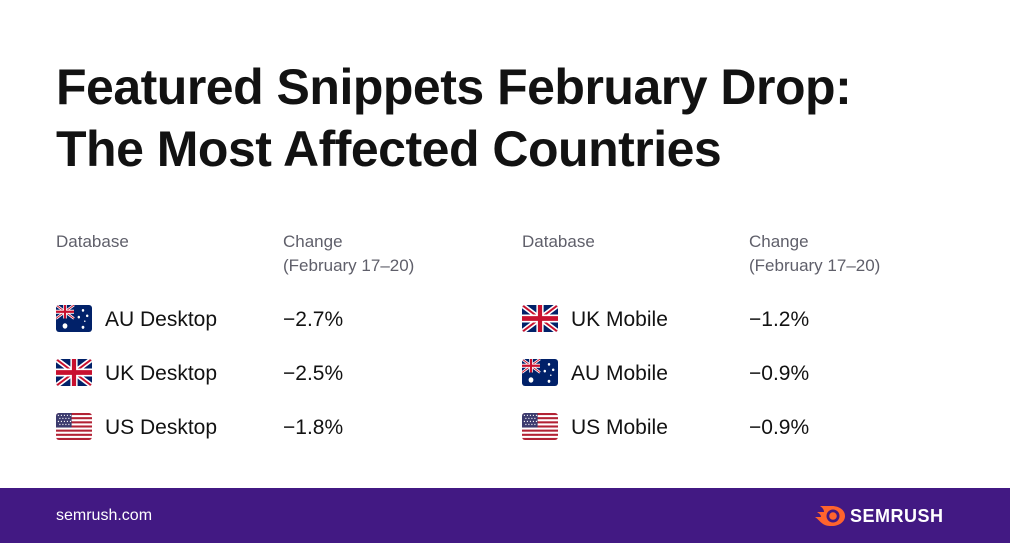 The height and width of the screenshot is (543, 1010). Describe the element at coordinates (454, 87) in the screenshot. I see `title-line-1: Featured Snippets February Drop:` at that location.